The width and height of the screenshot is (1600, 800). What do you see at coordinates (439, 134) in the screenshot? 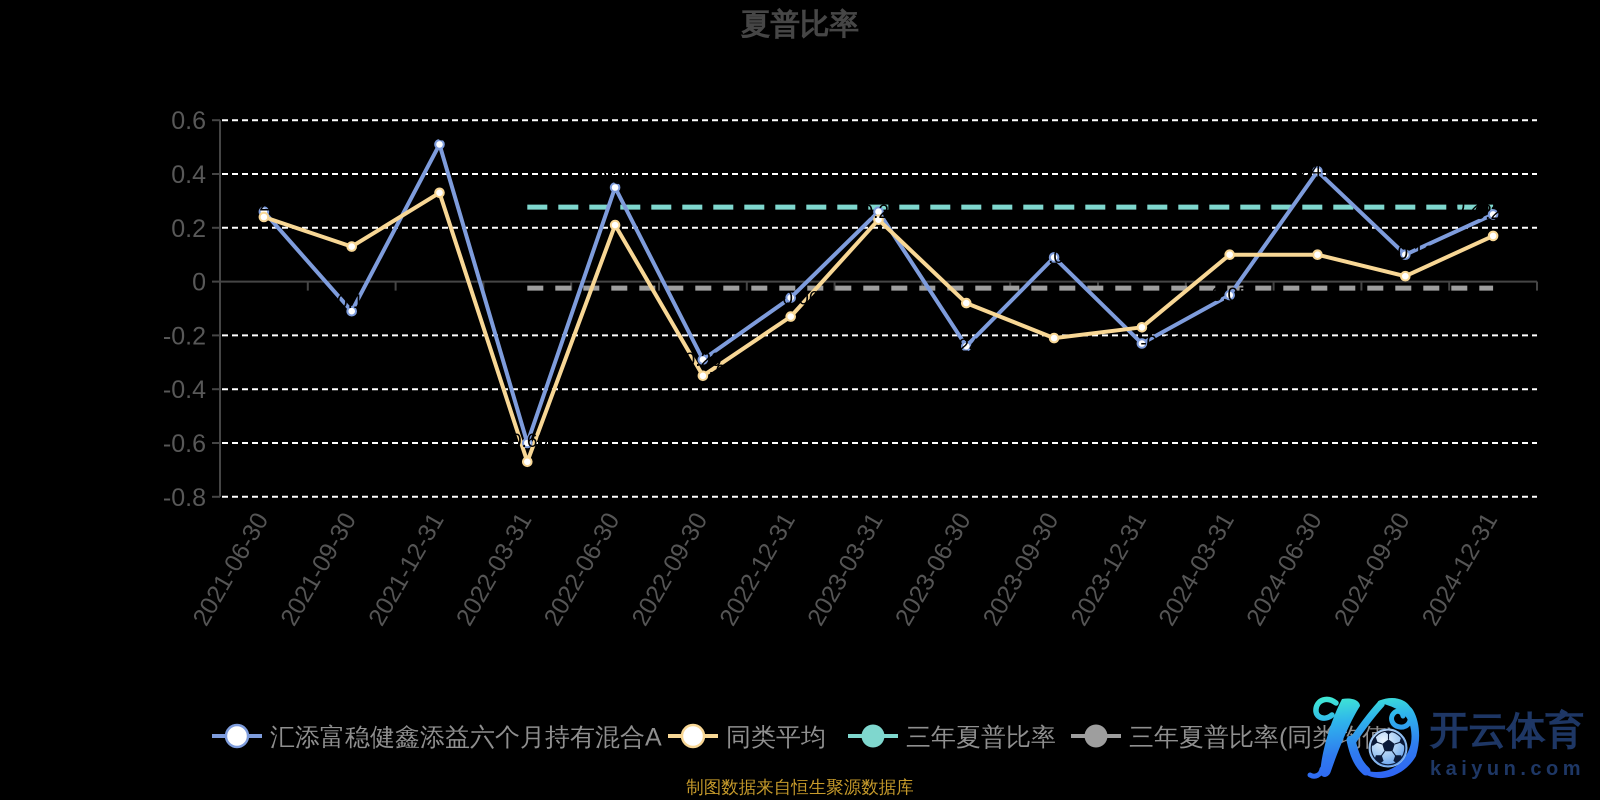
I see `svg-text: 0.51` at bounding box center [439, 134].